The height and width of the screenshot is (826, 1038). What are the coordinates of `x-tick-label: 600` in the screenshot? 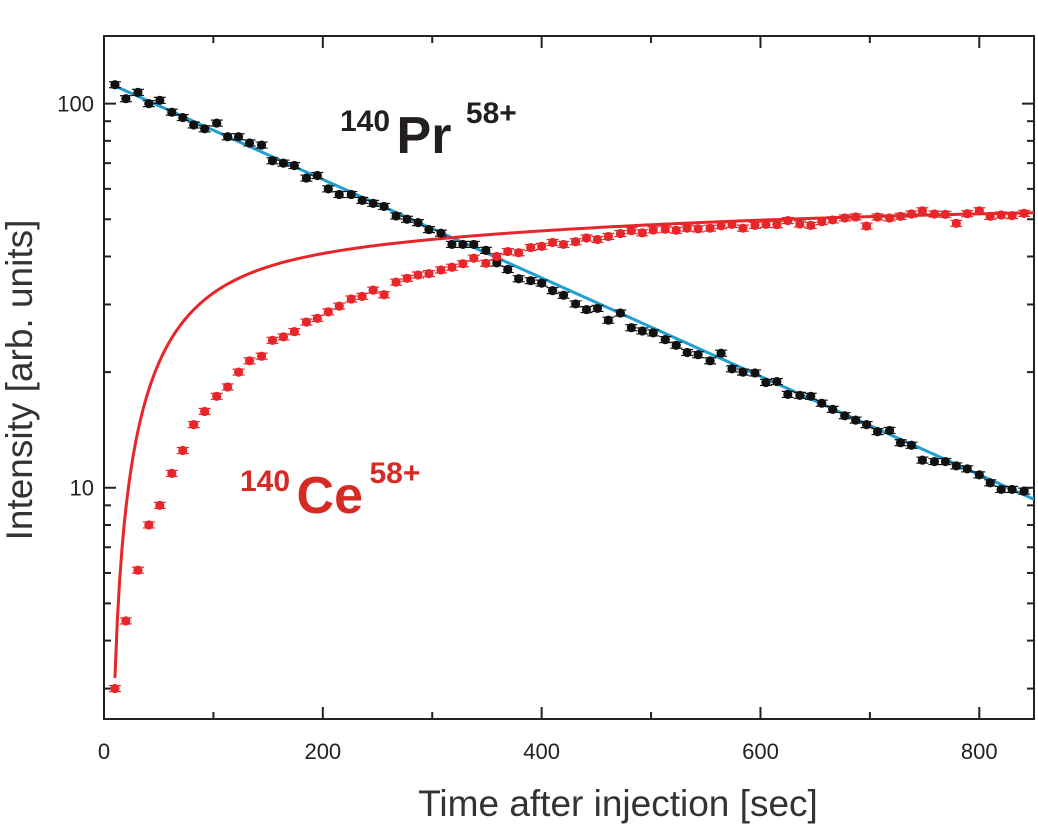 It's located at (760, 751).